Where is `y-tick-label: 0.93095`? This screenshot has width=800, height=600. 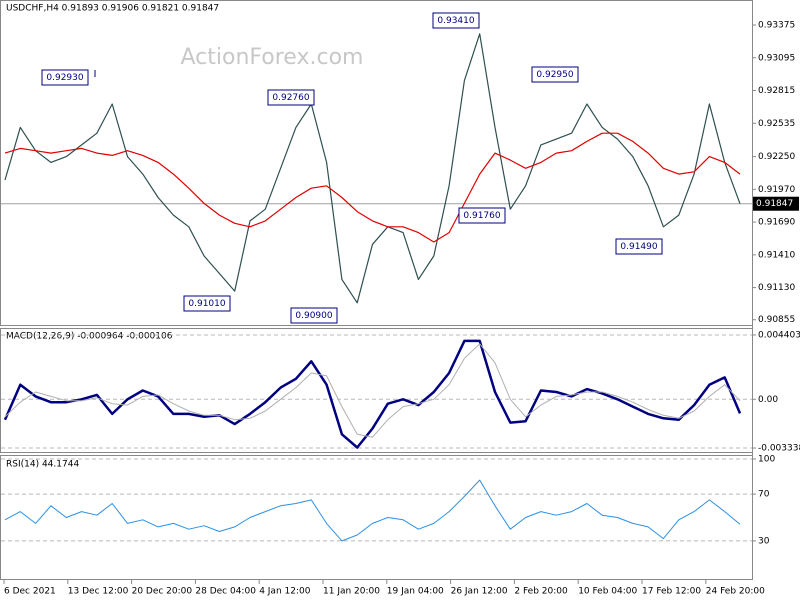
y-tick-label: 0.93095 is located at coordinates (776, 58).